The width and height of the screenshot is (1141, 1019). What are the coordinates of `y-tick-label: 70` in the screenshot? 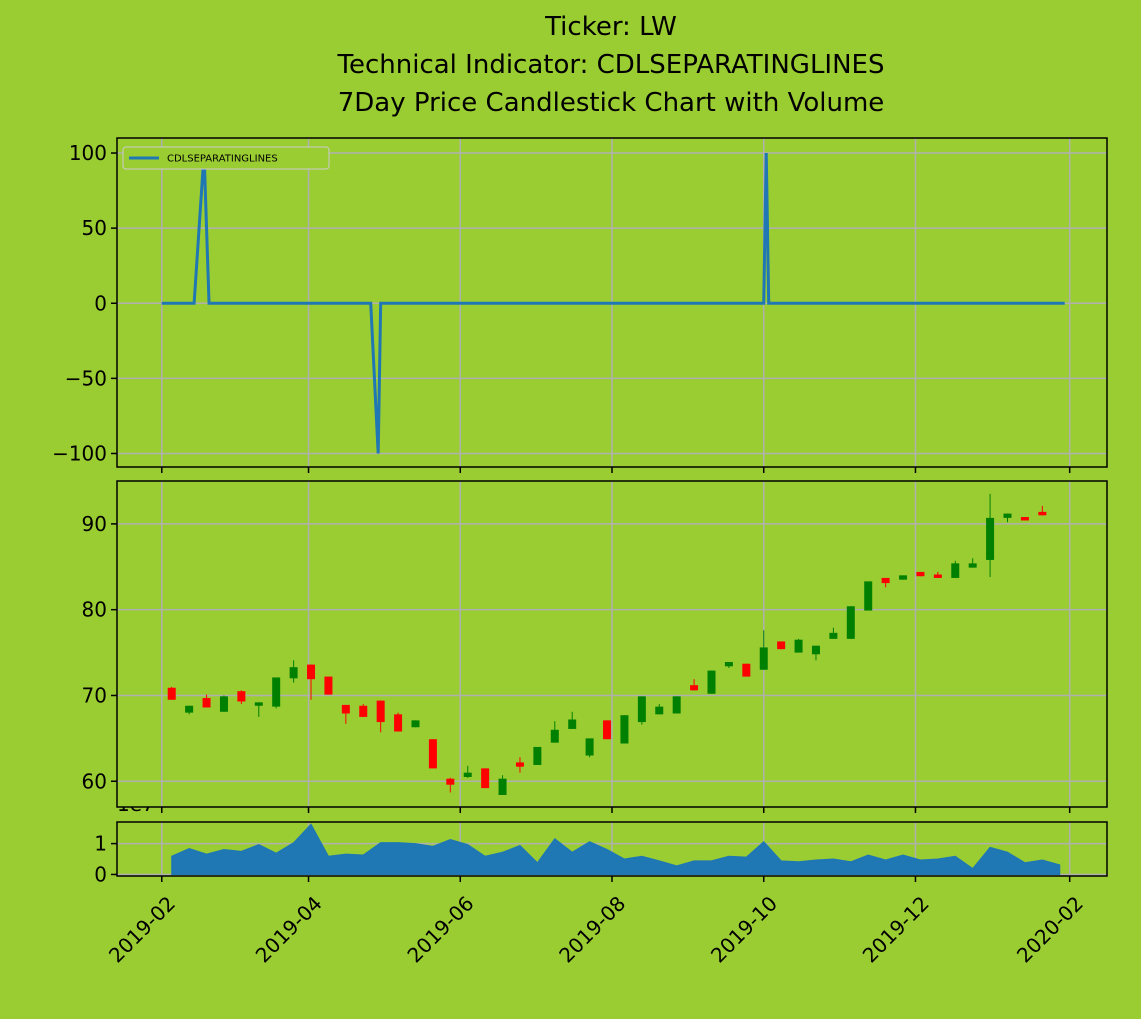 It's located at (94, 695).